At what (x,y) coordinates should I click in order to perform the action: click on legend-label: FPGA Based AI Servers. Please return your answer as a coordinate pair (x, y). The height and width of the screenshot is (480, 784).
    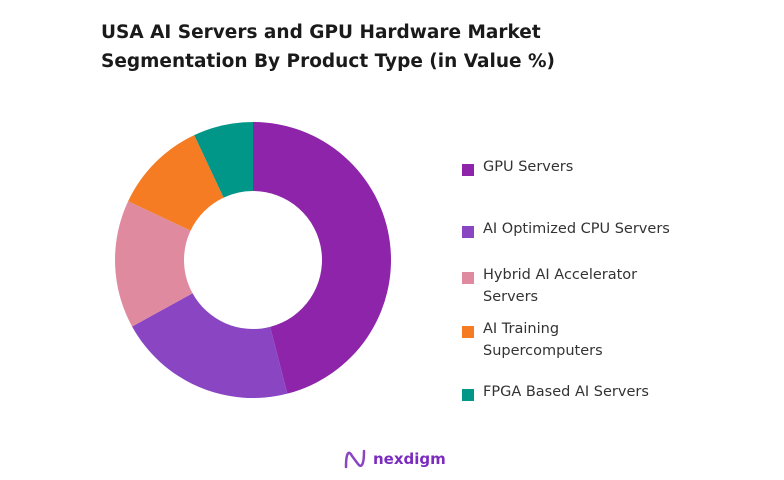
    Looking at the image, I should click on (603, 392).